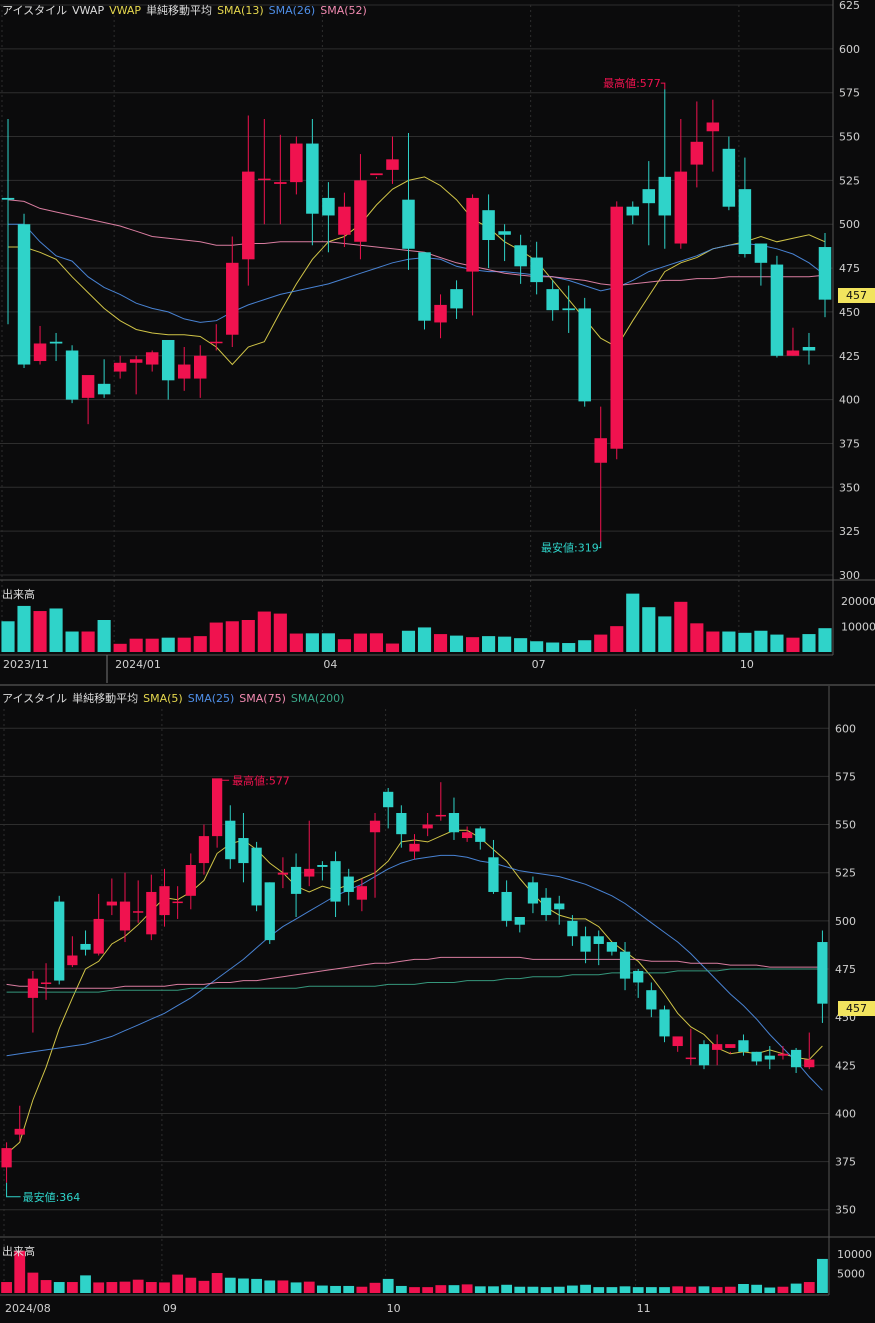 This screenshot has width=875, height=1323. What do you see at coordinates (211, 698) in the screenshot?
I see `legend-item: SMA(25)` at bounding box center [211, 698].